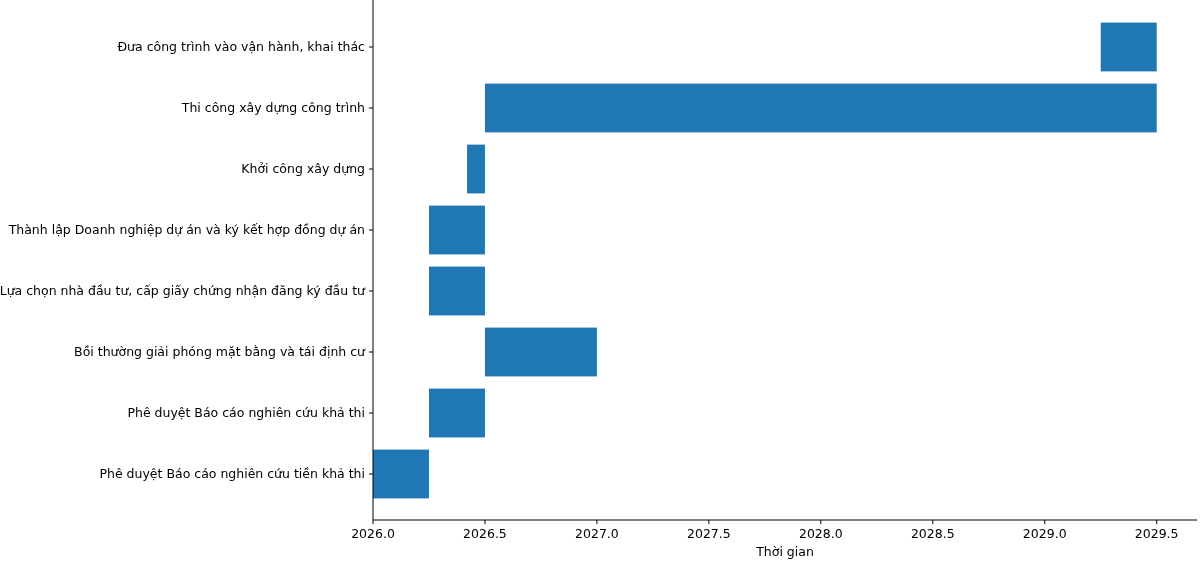 Image resolution: width=1200 pixels, height=571 pixels. Describe the element at coordinates (272, 108) in the screenshot. I see `y-tick-label: Thi công xây dựng công trình` at that location.